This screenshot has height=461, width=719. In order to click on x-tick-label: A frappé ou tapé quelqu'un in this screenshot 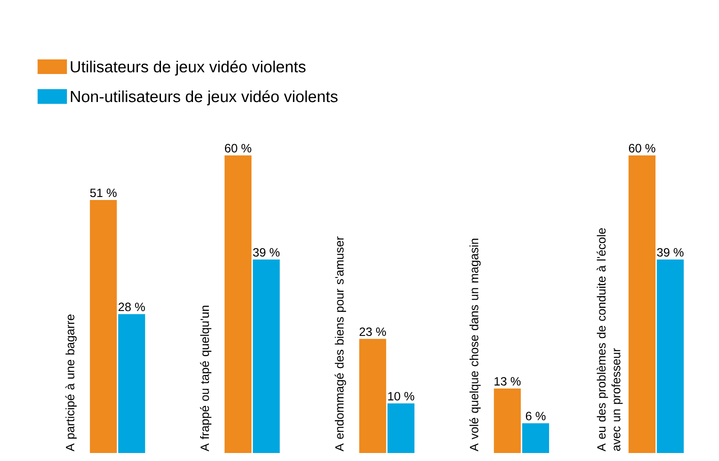, I will do `click(206, 379)`.